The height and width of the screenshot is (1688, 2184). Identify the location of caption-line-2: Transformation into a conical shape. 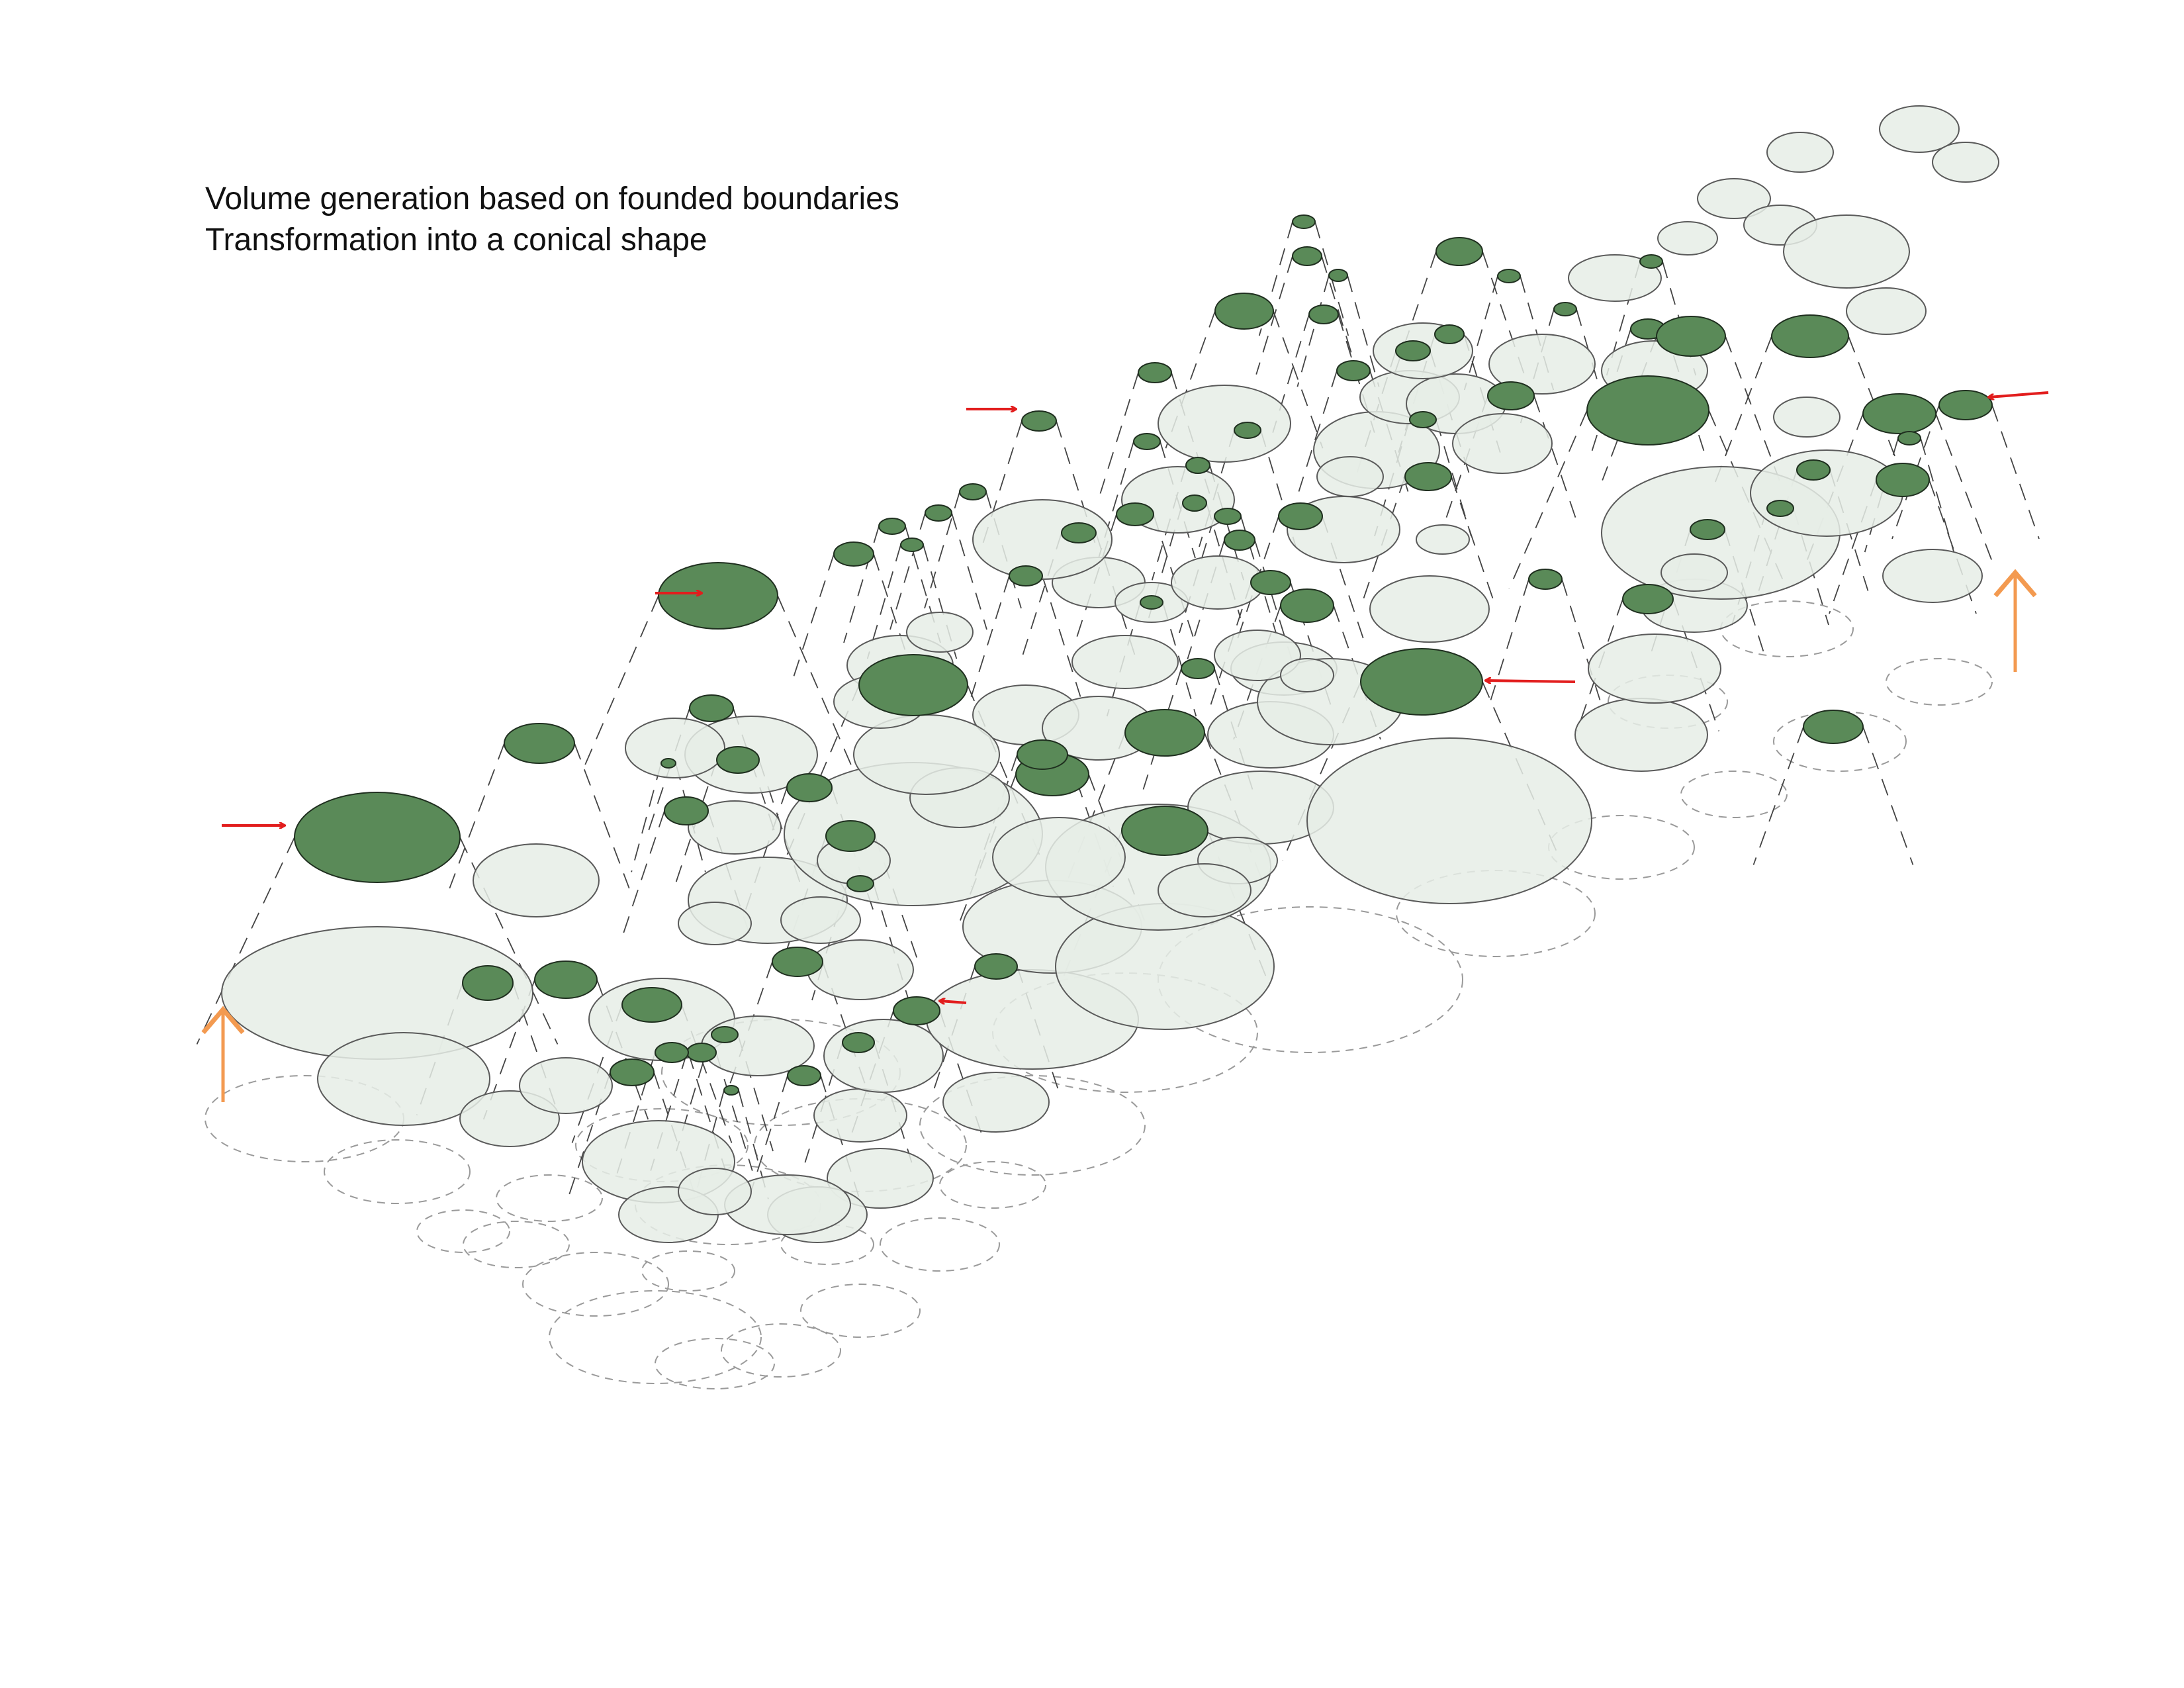
(456, 240).